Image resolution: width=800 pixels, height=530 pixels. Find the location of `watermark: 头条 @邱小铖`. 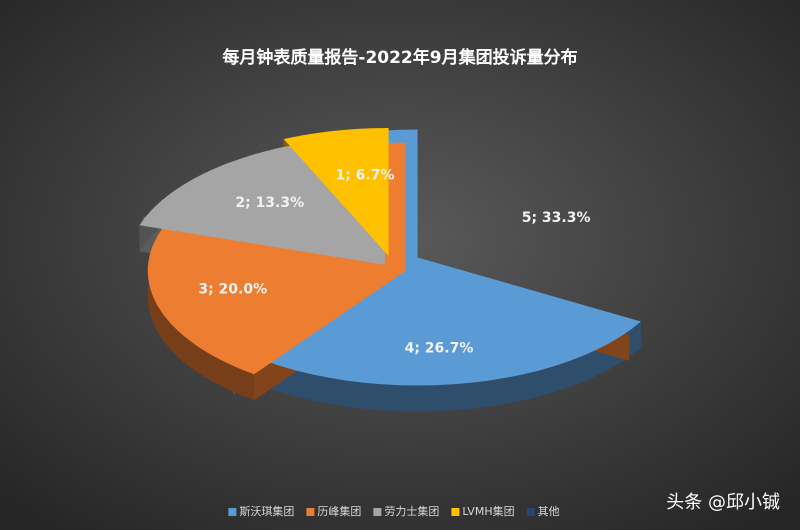

watermark: 头条 @邱小铖 is located at coordinates (723, 502).